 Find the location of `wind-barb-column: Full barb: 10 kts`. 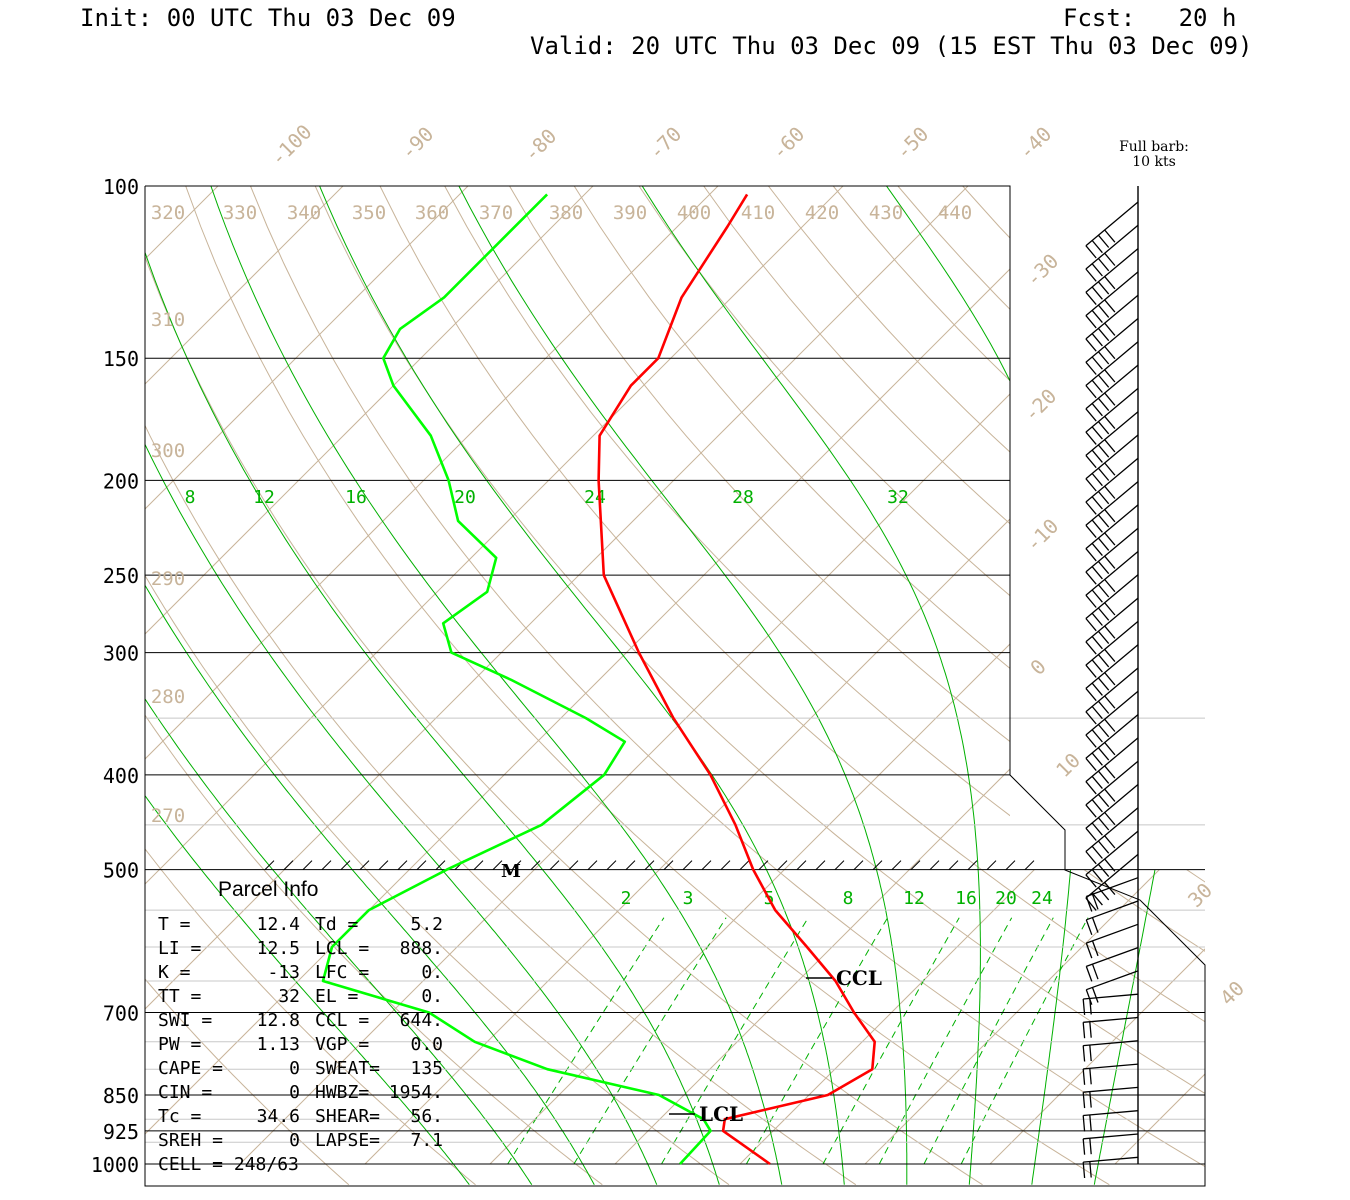

wind-barb-column: Full barb: 10 kts is located at coordinates (1135, 659).